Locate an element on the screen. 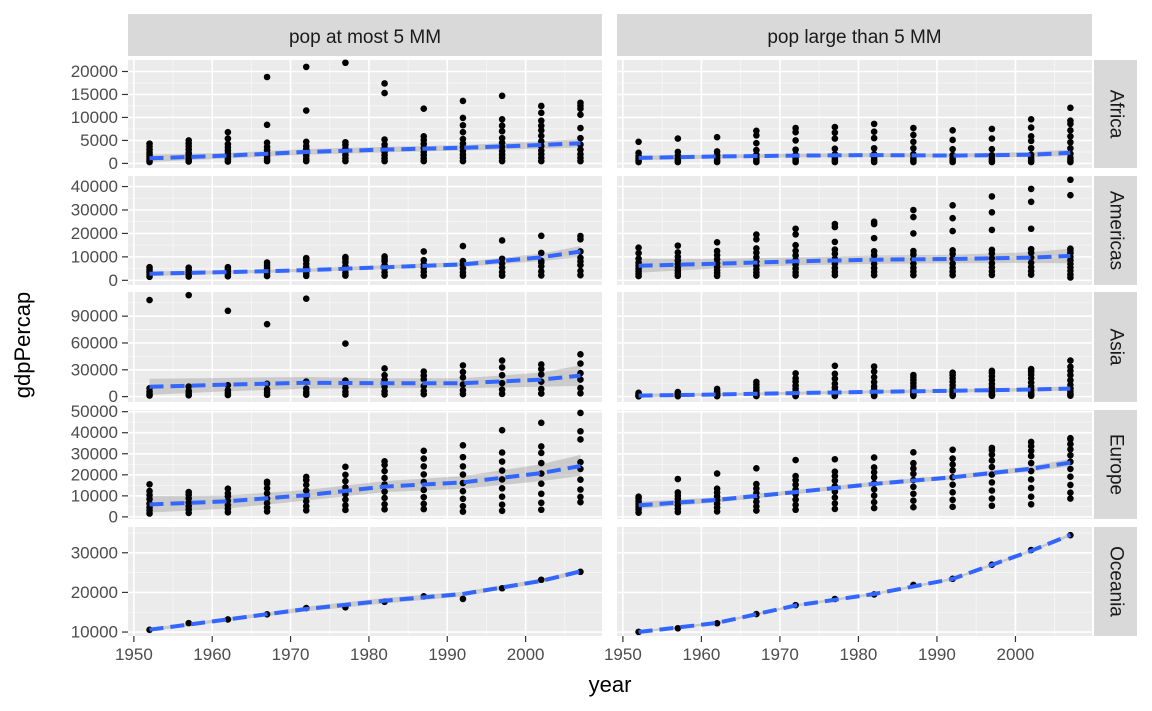 This screenshot has width=1152, height=711. y-tick-label: 30000 is located at coordinates (94, 453).